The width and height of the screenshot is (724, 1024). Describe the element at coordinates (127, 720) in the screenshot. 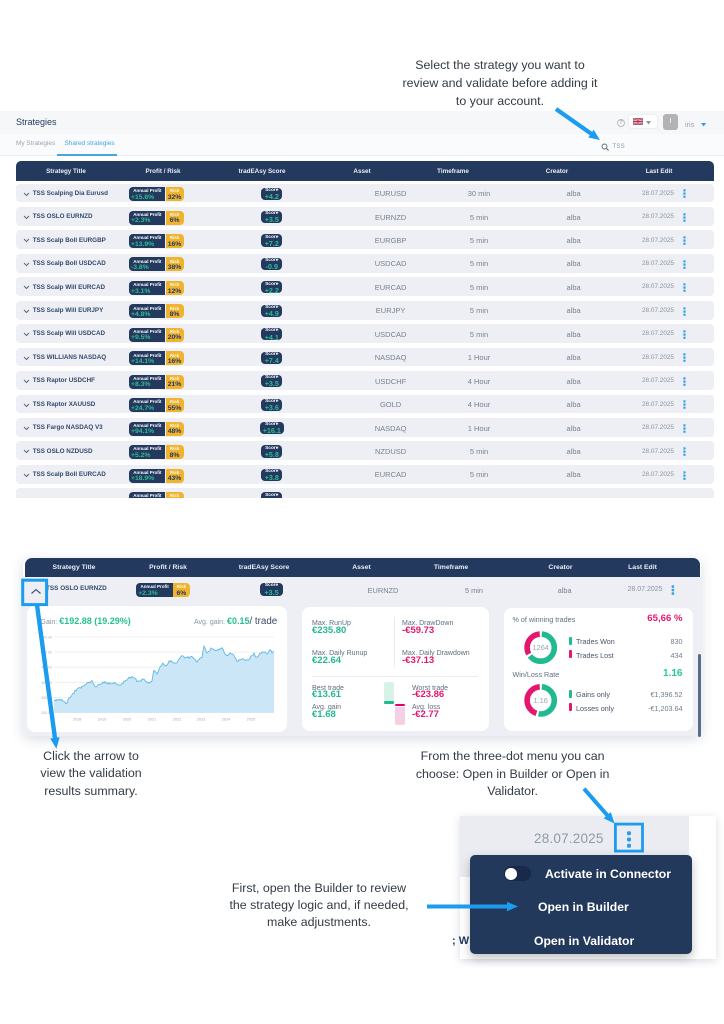

I see `svg-text: 2020` at that location.